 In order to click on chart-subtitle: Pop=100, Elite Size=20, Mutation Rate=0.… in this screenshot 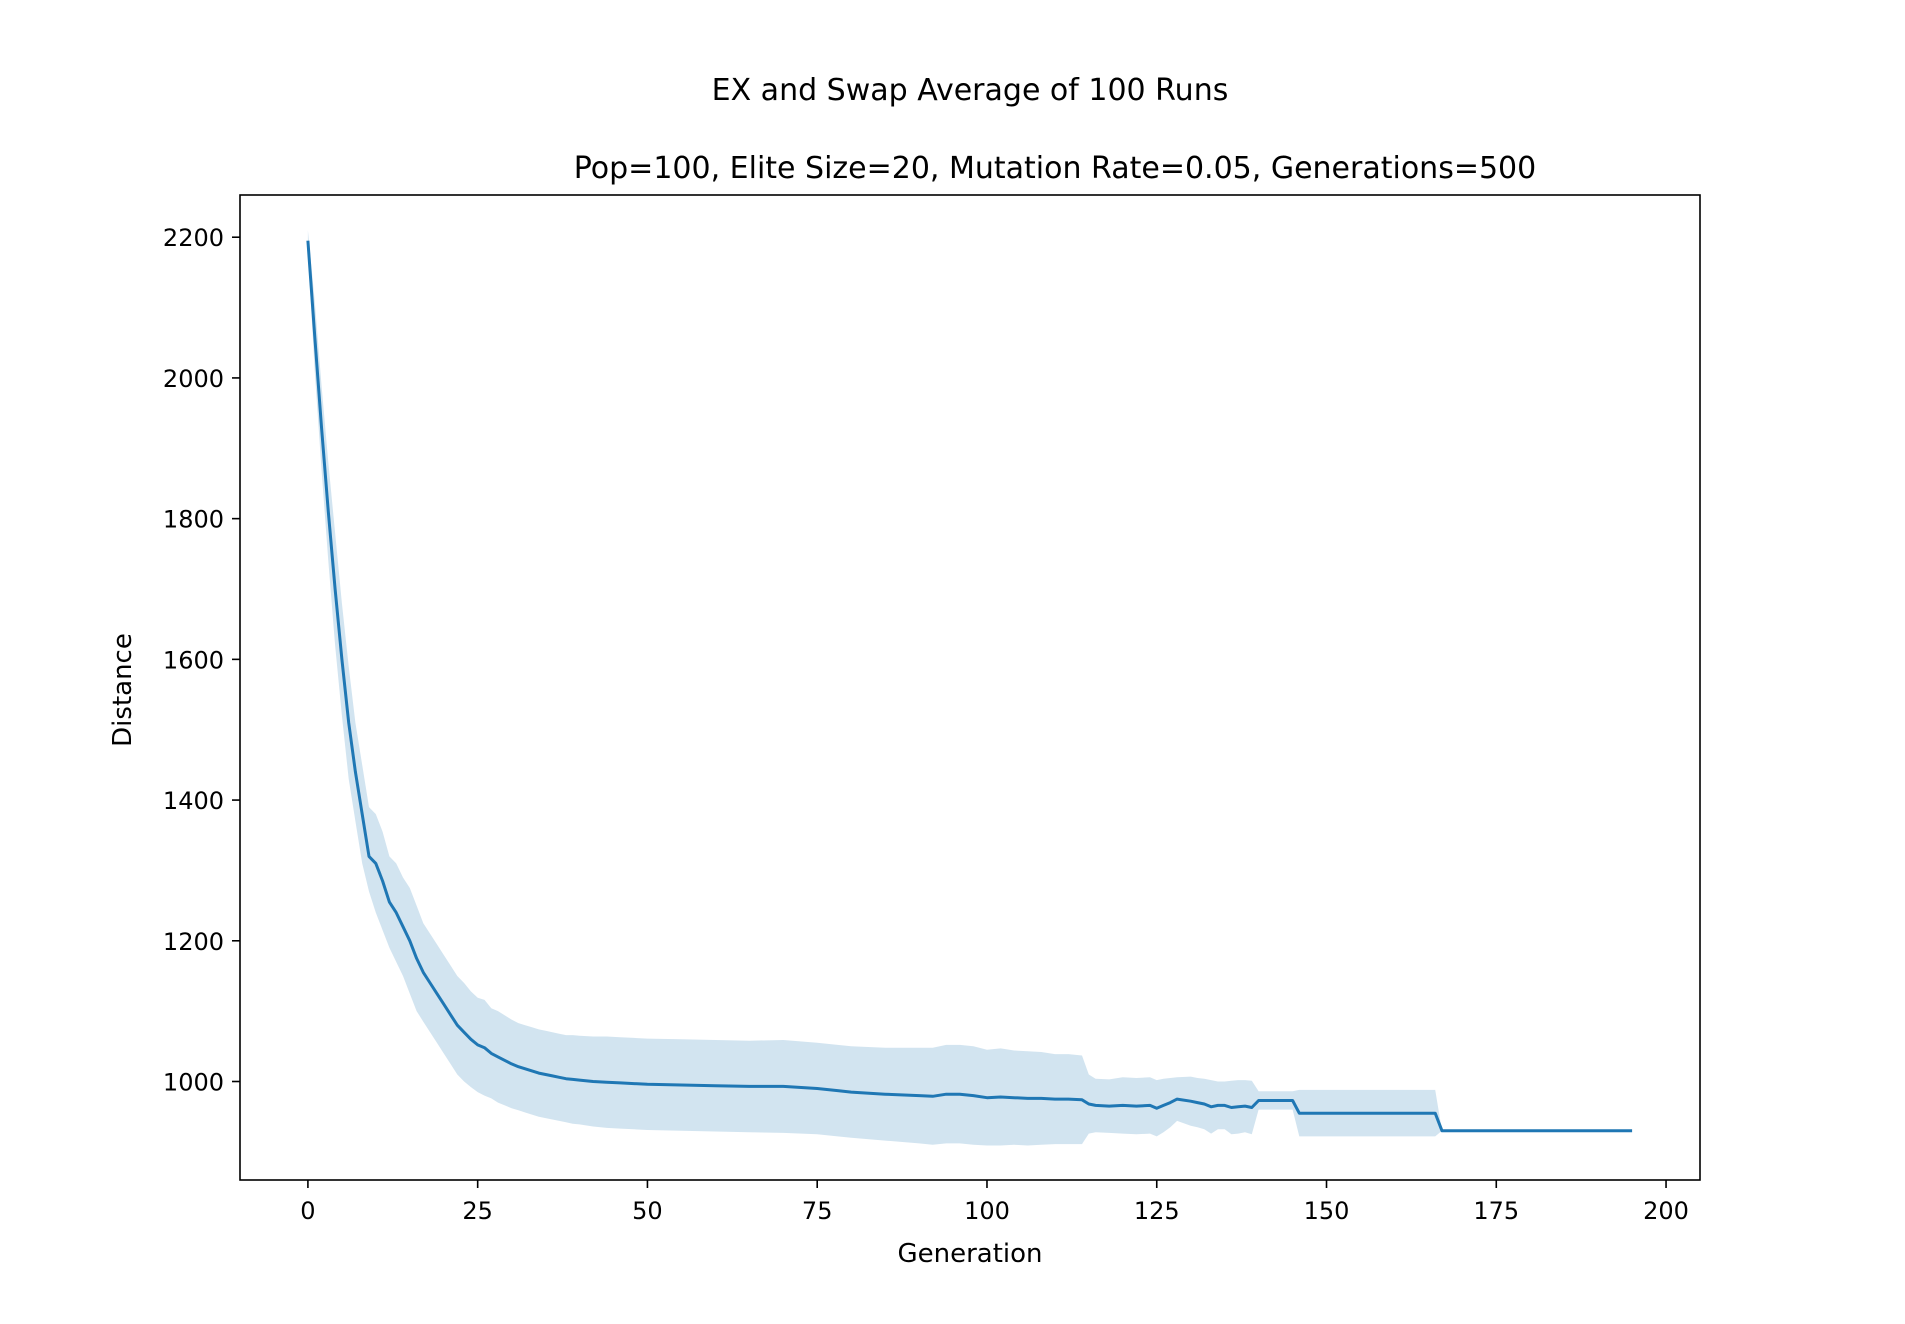, I will do `click(1055, 168)`.